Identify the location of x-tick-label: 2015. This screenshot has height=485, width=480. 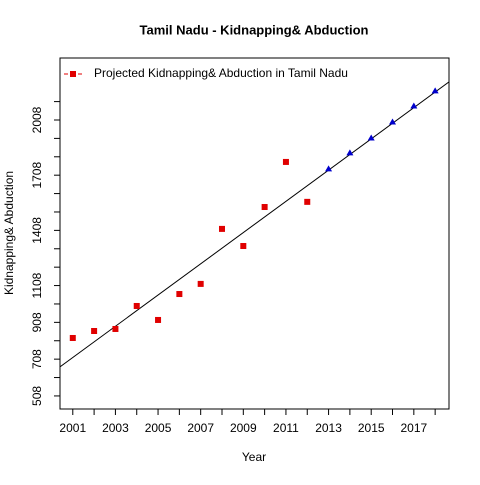
(371, 428).